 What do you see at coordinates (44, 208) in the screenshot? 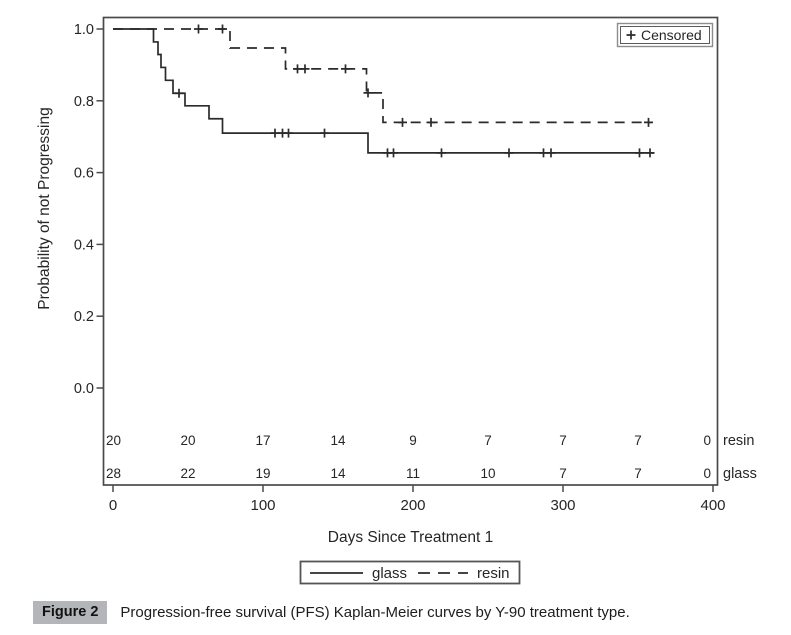
I see `y-axis-title: Probability of not Progressing` at bounding box center [44, 208].